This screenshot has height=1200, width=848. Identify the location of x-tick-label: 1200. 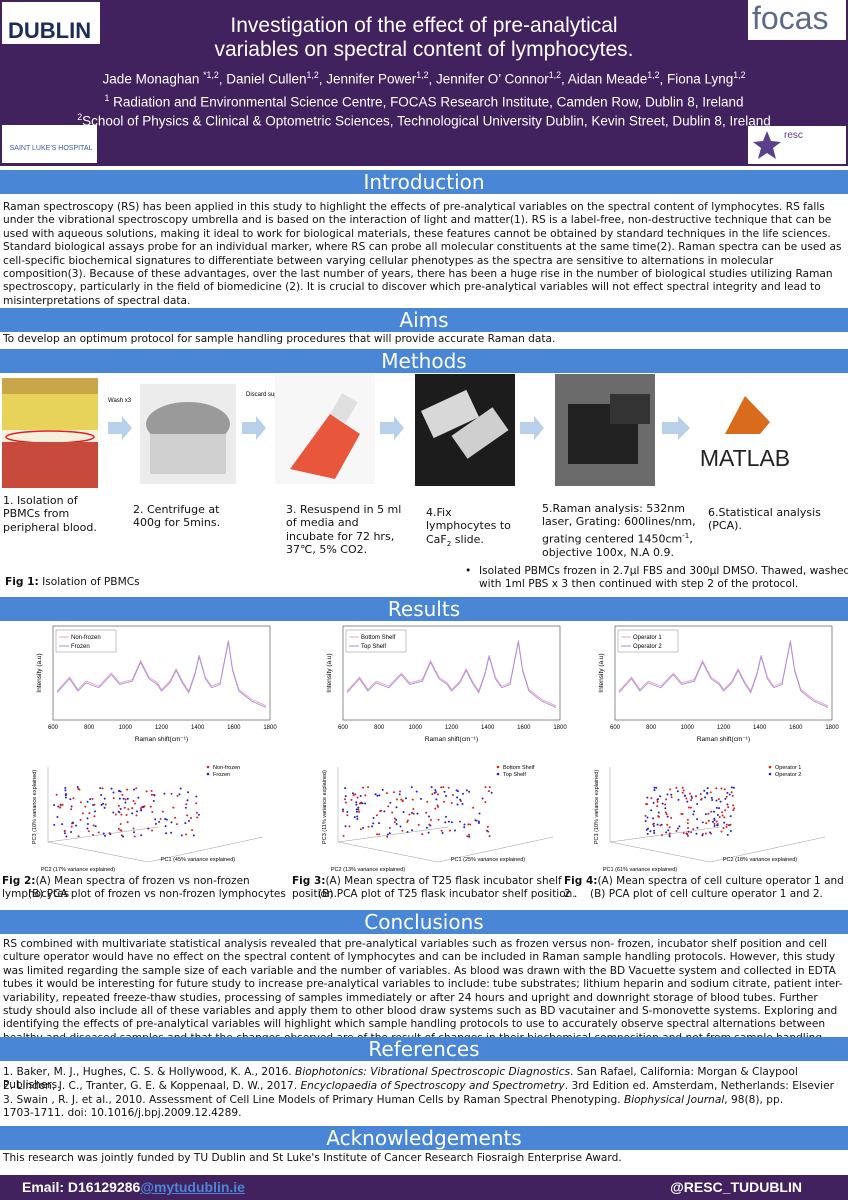
(162, 728).